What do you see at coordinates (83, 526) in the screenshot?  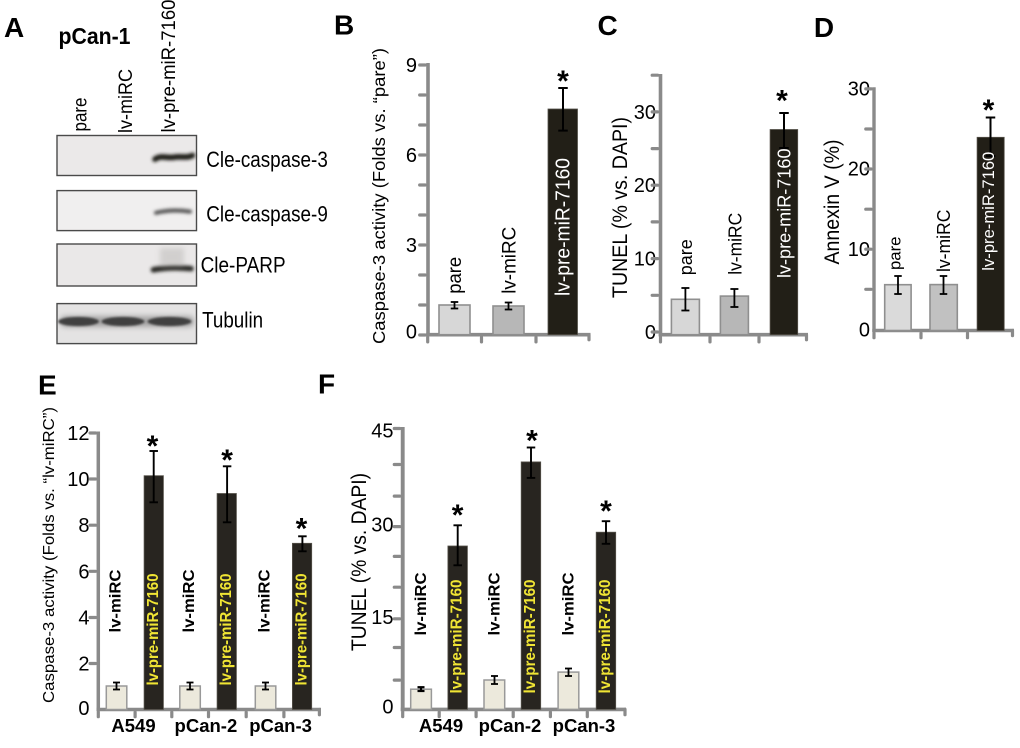 I see `svg-text: 8` at bounding box center [83, 526].